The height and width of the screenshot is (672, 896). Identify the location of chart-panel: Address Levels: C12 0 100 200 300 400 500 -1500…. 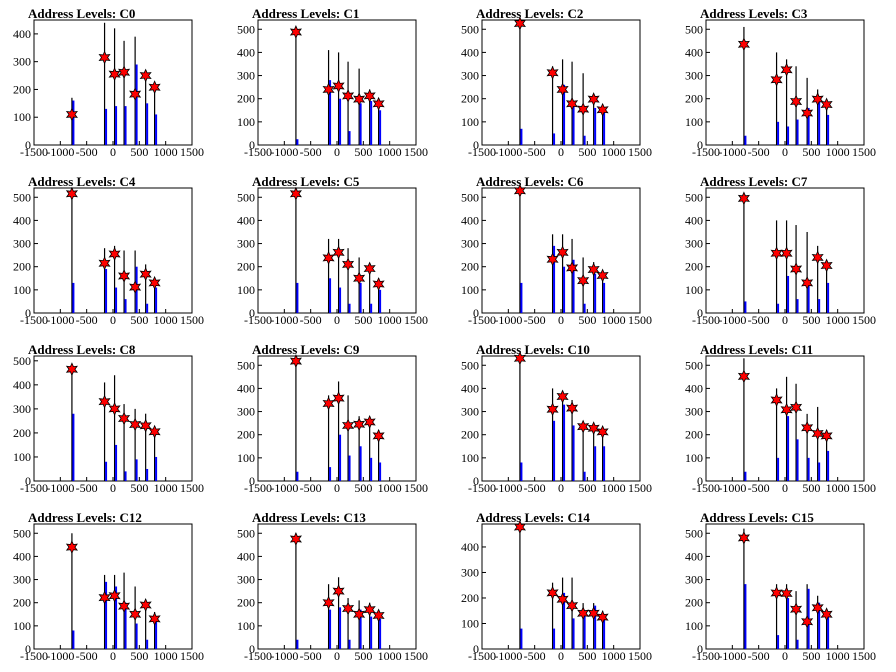
(112, 588).